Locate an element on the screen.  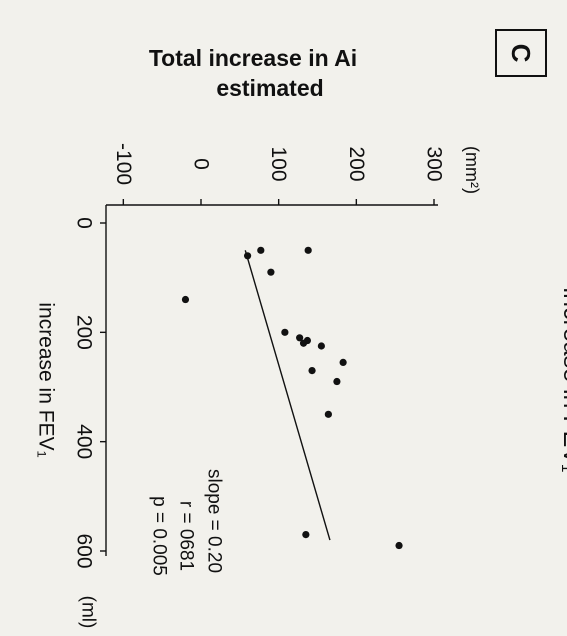
y-tick-label: 300 is located at coordinates (434, 163).